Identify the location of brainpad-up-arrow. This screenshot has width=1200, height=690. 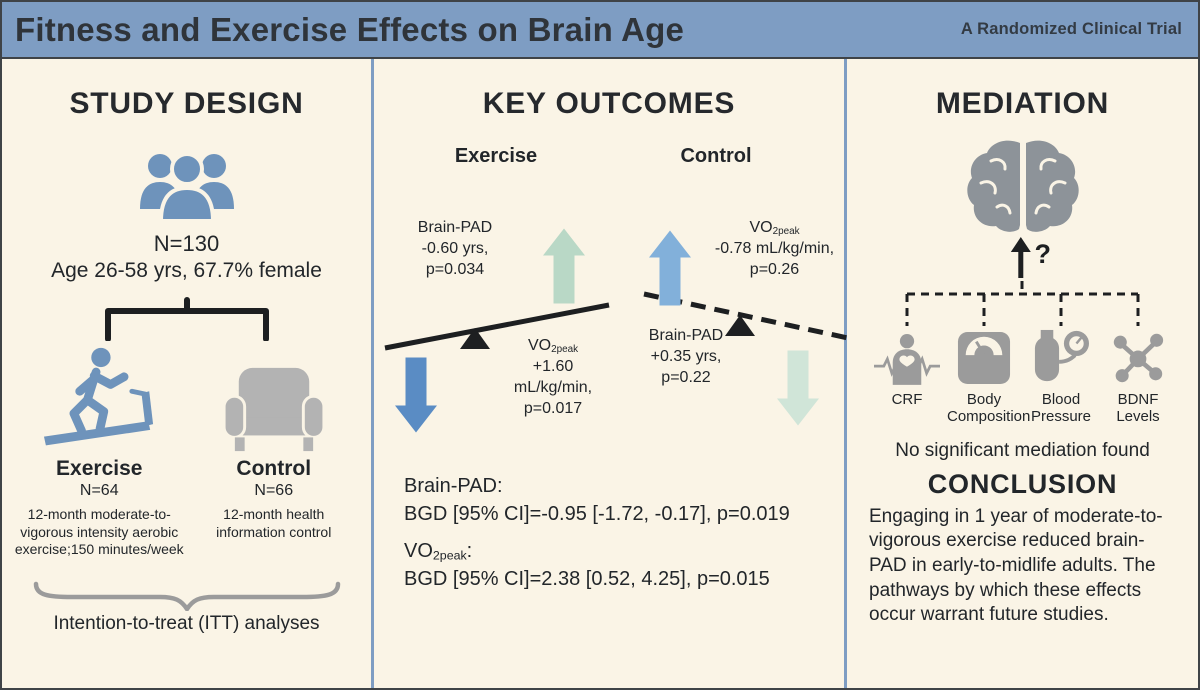
(670, 268).